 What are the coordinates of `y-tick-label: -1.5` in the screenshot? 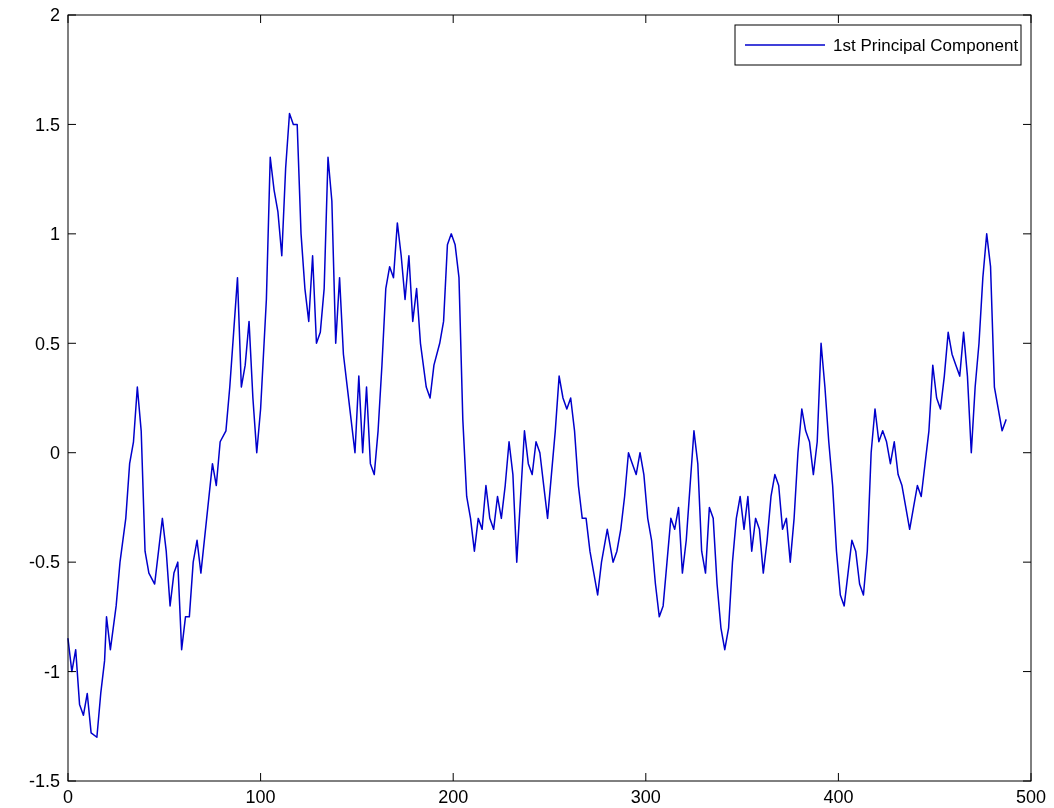 It's located at (44, 781).